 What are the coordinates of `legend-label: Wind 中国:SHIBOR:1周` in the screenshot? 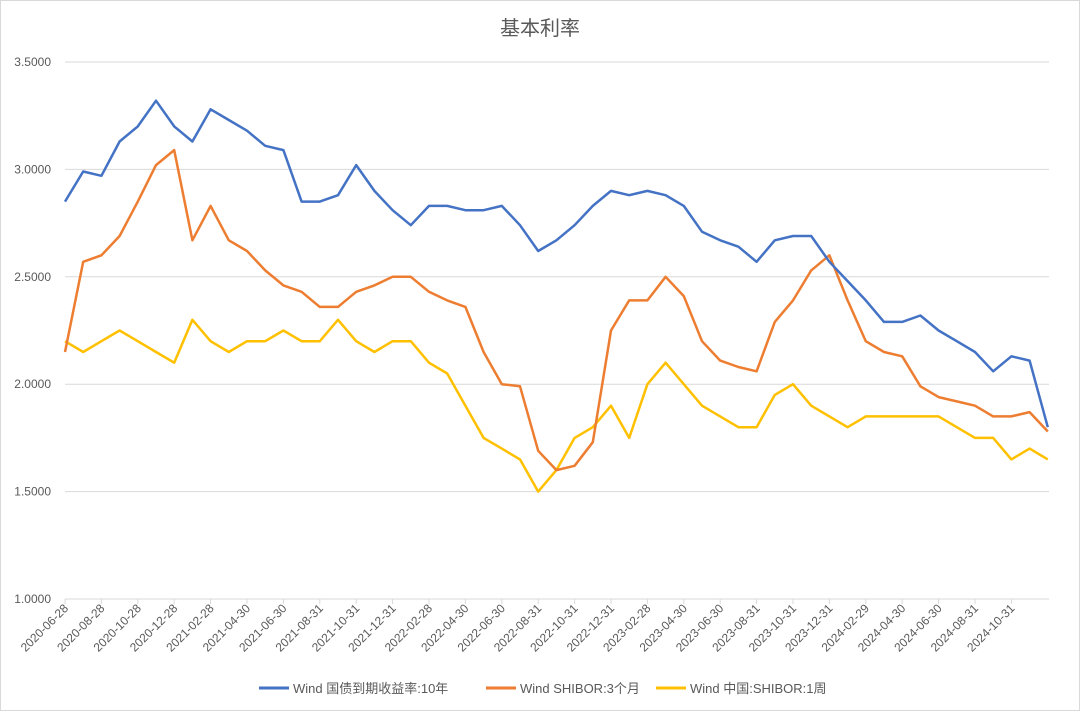 It's located at (758, 688).